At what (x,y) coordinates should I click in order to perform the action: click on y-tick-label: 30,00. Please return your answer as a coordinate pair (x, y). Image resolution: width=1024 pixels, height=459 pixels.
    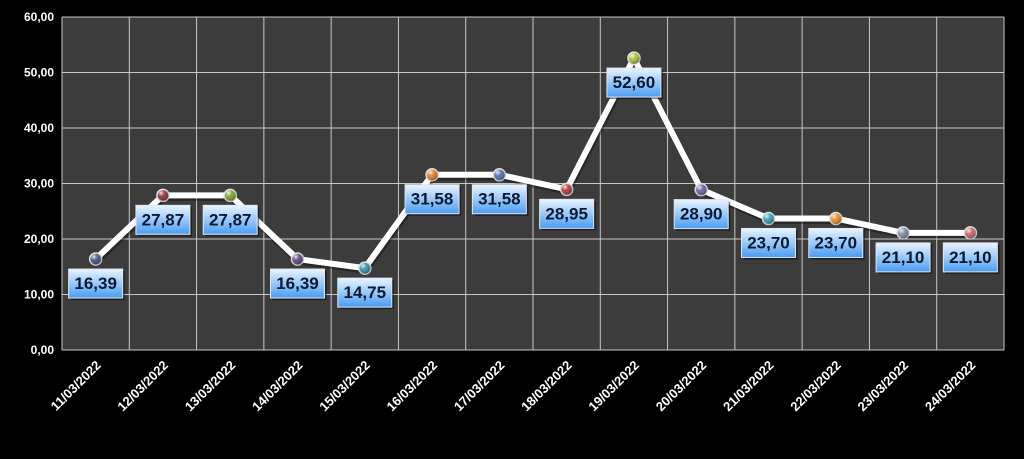
    Looking at the image, I should click on (39, 184).